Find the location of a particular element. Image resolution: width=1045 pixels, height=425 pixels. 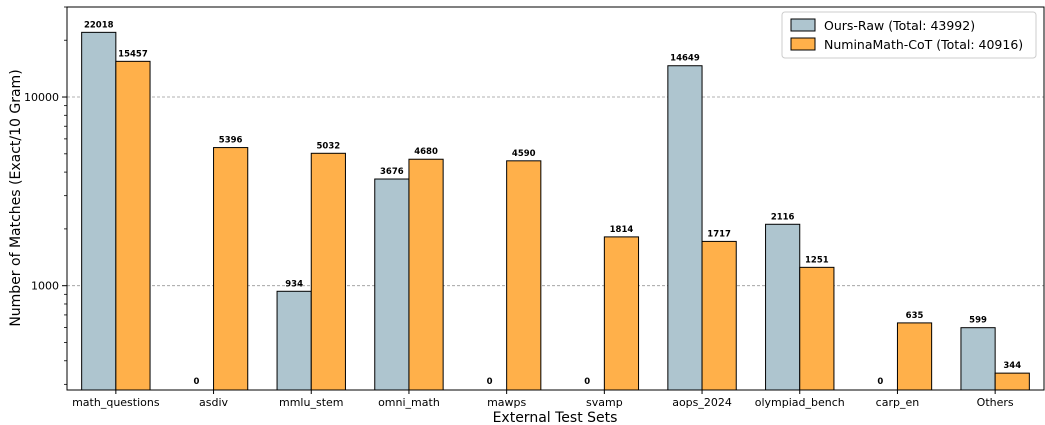

data-label: 1251 is located at coordinates (817, 260).